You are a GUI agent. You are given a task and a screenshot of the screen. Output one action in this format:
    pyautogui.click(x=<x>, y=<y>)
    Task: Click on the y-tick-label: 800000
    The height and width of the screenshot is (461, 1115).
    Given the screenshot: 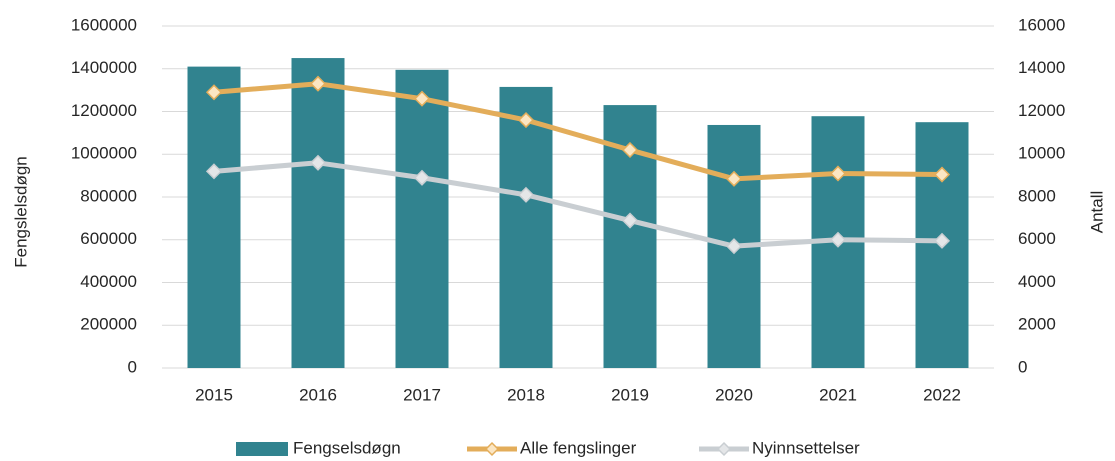 What is the action you would take?
    pyautogui.click(x=108, y=195)
    